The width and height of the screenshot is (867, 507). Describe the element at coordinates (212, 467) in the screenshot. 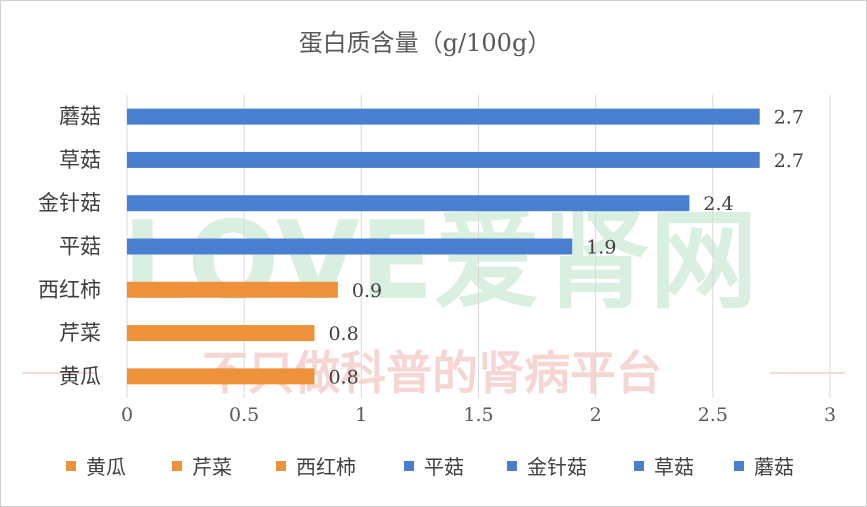

I see `legend-item-label: 芹菜` at that location.